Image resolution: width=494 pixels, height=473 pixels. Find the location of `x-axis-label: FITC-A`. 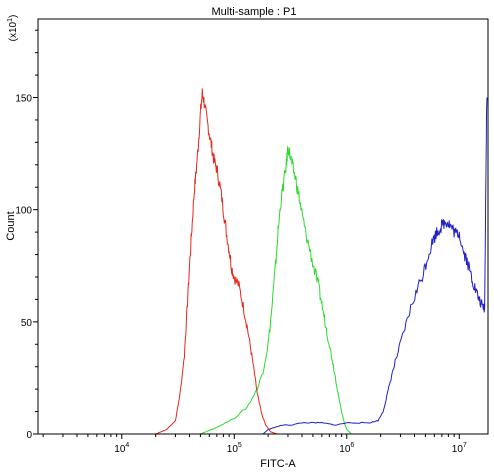

x-axis-label: FITC-A is located at coordinates (278, 464).